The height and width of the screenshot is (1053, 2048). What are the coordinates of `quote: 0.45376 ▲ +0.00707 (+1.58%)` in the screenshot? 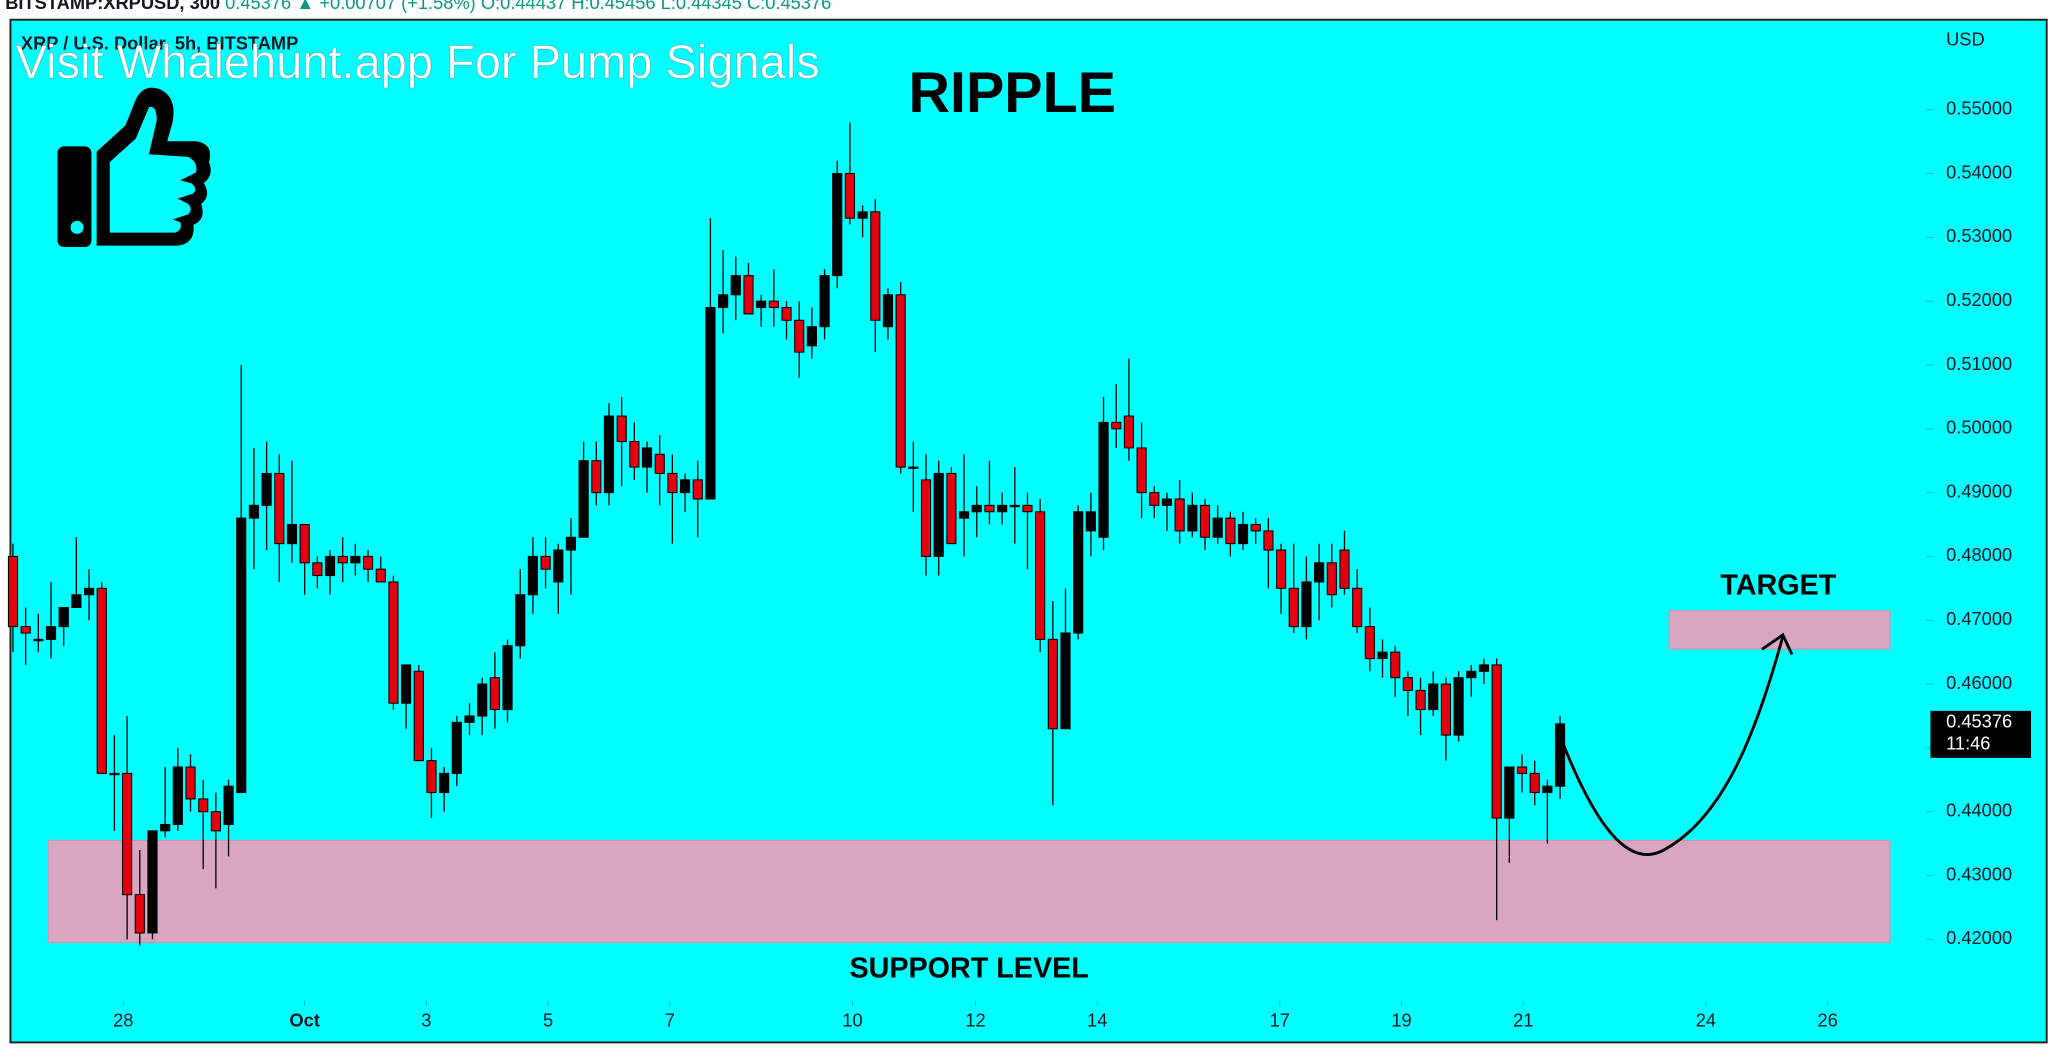 It's located at (350, 6).